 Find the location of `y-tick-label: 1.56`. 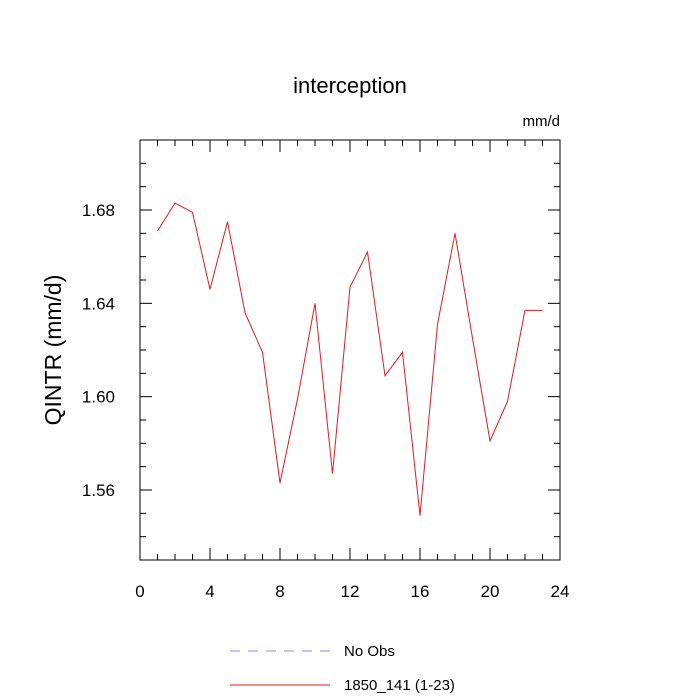

y-tick-label: 1.56 is located at coordinates (98, 490).